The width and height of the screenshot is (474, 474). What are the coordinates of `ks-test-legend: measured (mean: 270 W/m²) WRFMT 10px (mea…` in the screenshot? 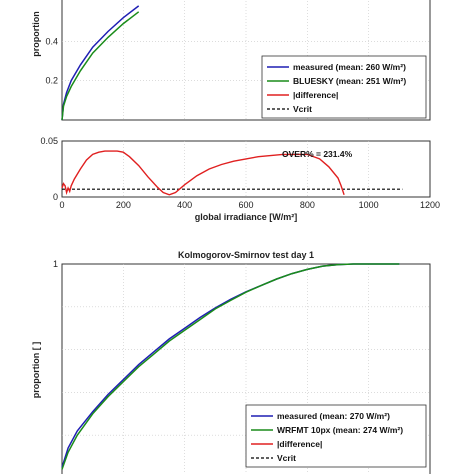 It's located at (336, 436).